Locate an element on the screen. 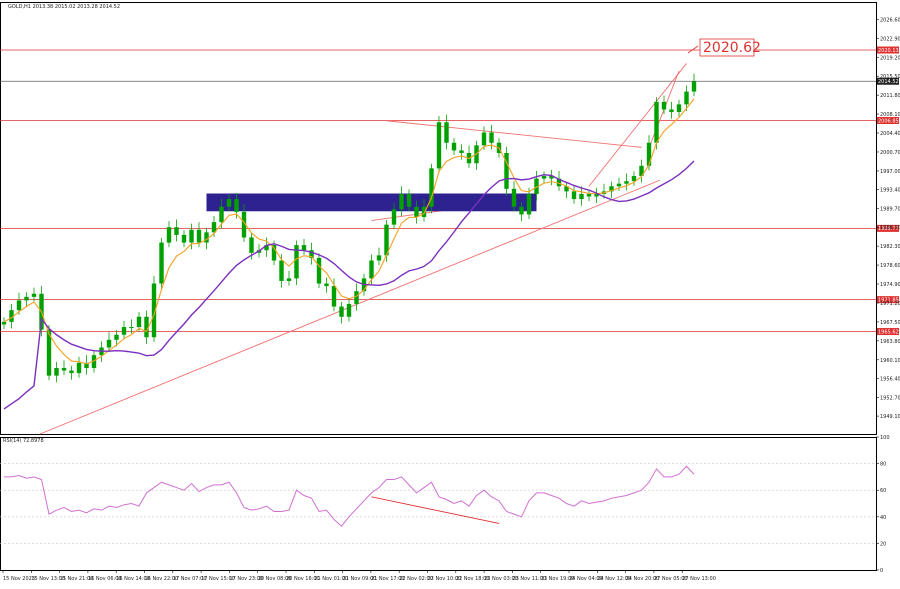 The width and height of the screenshot is (900, 589). time-tick-label: 16 Nov 14:00 is located at coordinates (133, 579).